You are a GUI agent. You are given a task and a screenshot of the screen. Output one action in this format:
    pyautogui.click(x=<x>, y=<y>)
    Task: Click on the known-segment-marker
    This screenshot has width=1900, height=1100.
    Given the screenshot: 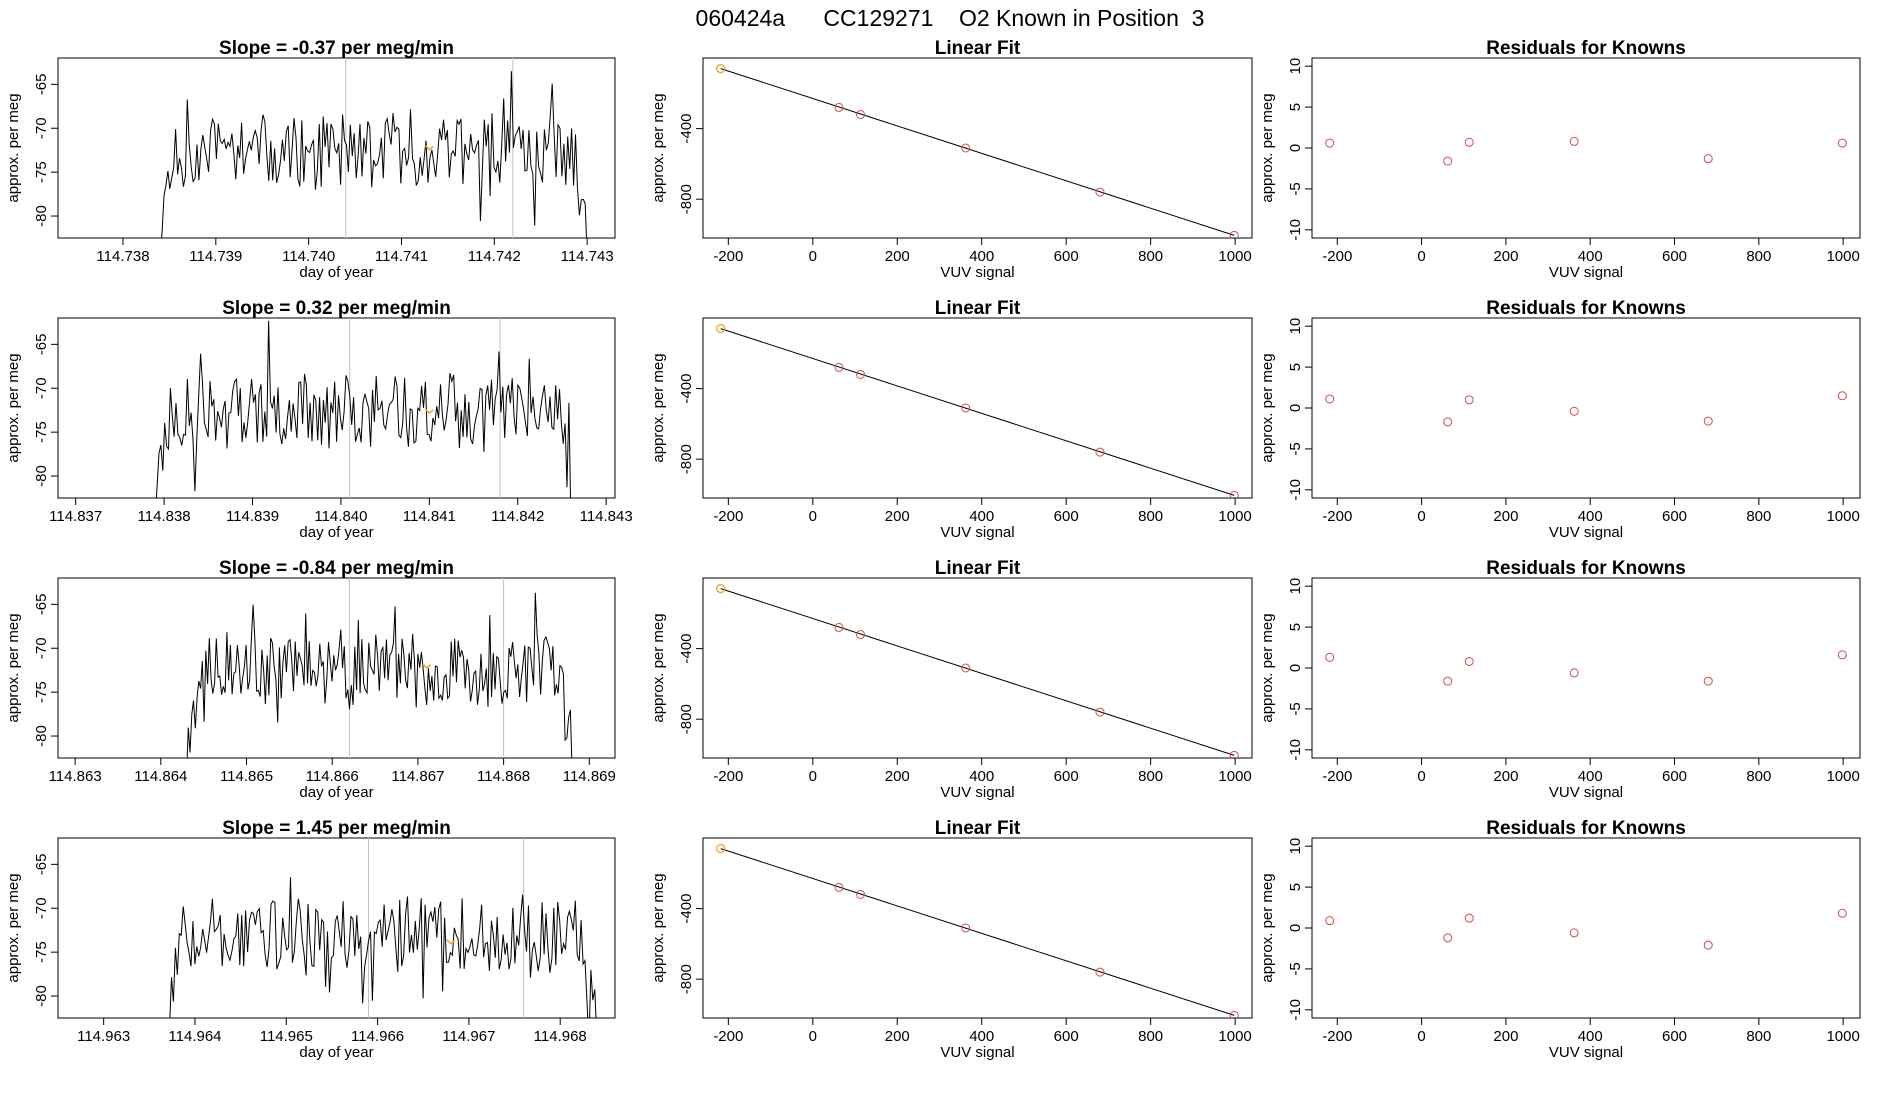 What is the action you would take?
    pyautogui.click(x=429, y=147)
    